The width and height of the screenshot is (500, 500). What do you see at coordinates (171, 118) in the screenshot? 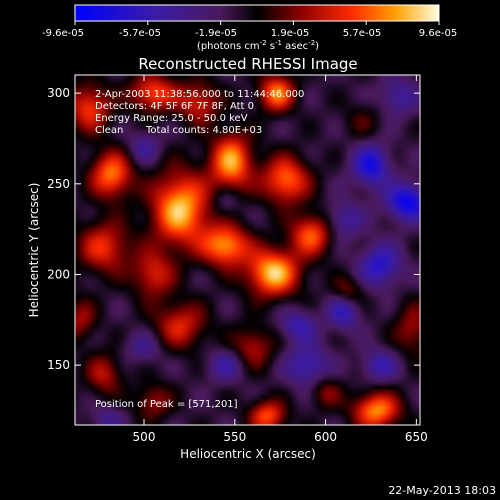
I see `energy-annotation: Energy Range: 25.0 - 50.0 keV` at bounding box center [171, 118].